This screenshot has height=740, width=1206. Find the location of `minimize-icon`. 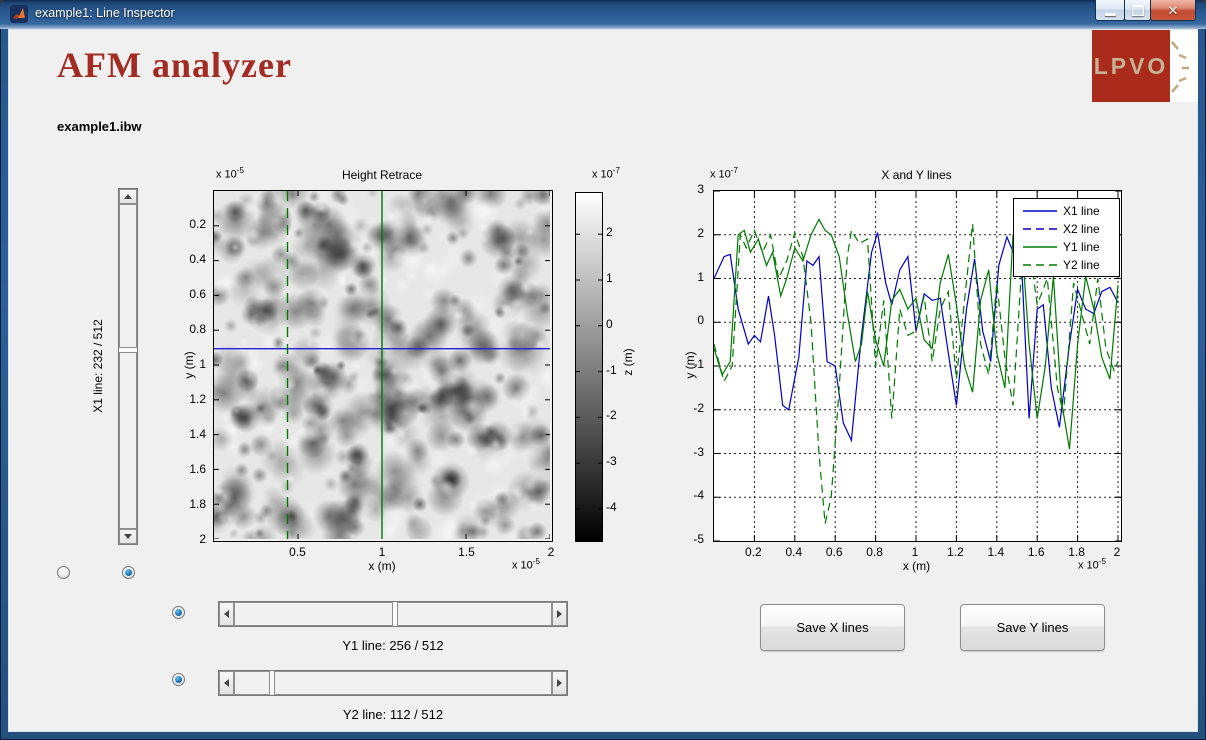

minimize-icon is located at coordinates (1110, 14).